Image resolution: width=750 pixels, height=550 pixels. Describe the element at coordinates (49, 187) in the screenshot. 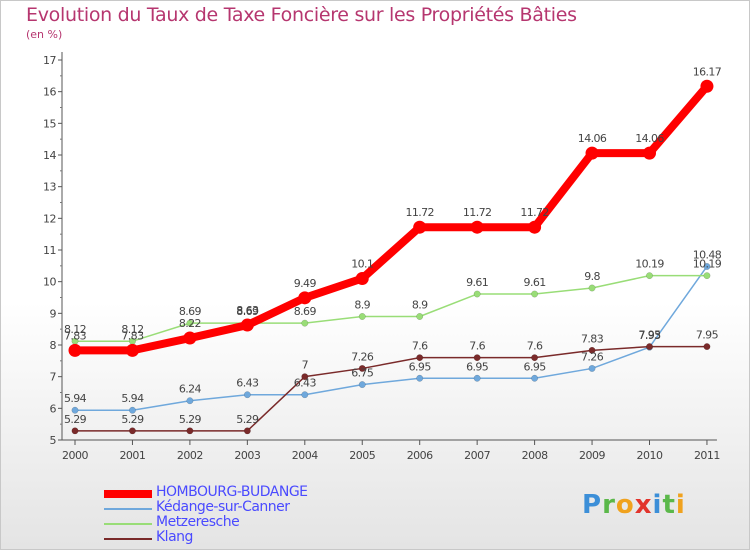

I see `y-tick-label: 13` at that location.